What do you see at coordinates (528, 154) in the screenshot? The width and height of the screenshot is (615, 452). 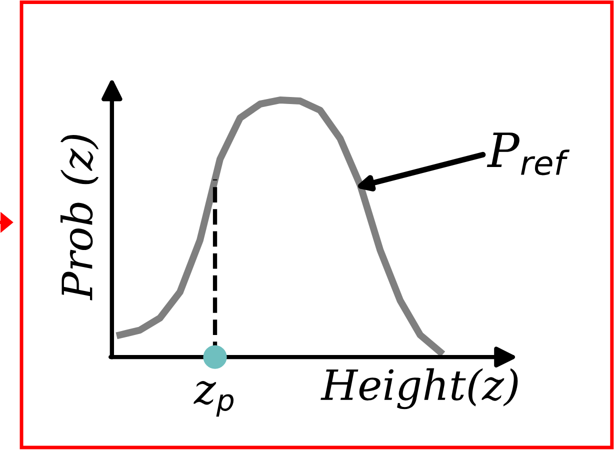 I see `text: P$_{ref}$` at bounding box center [528, 154].